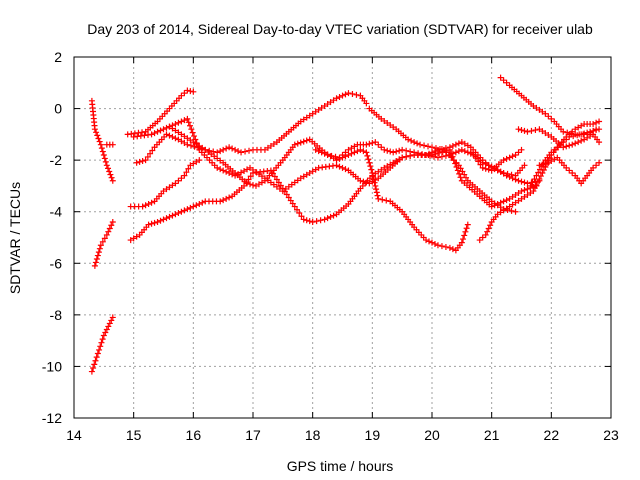  What do you see at coordinates (373, 435) in the screenshot?
I see `x-tick-label: 19` at bounding box center [373, 435].